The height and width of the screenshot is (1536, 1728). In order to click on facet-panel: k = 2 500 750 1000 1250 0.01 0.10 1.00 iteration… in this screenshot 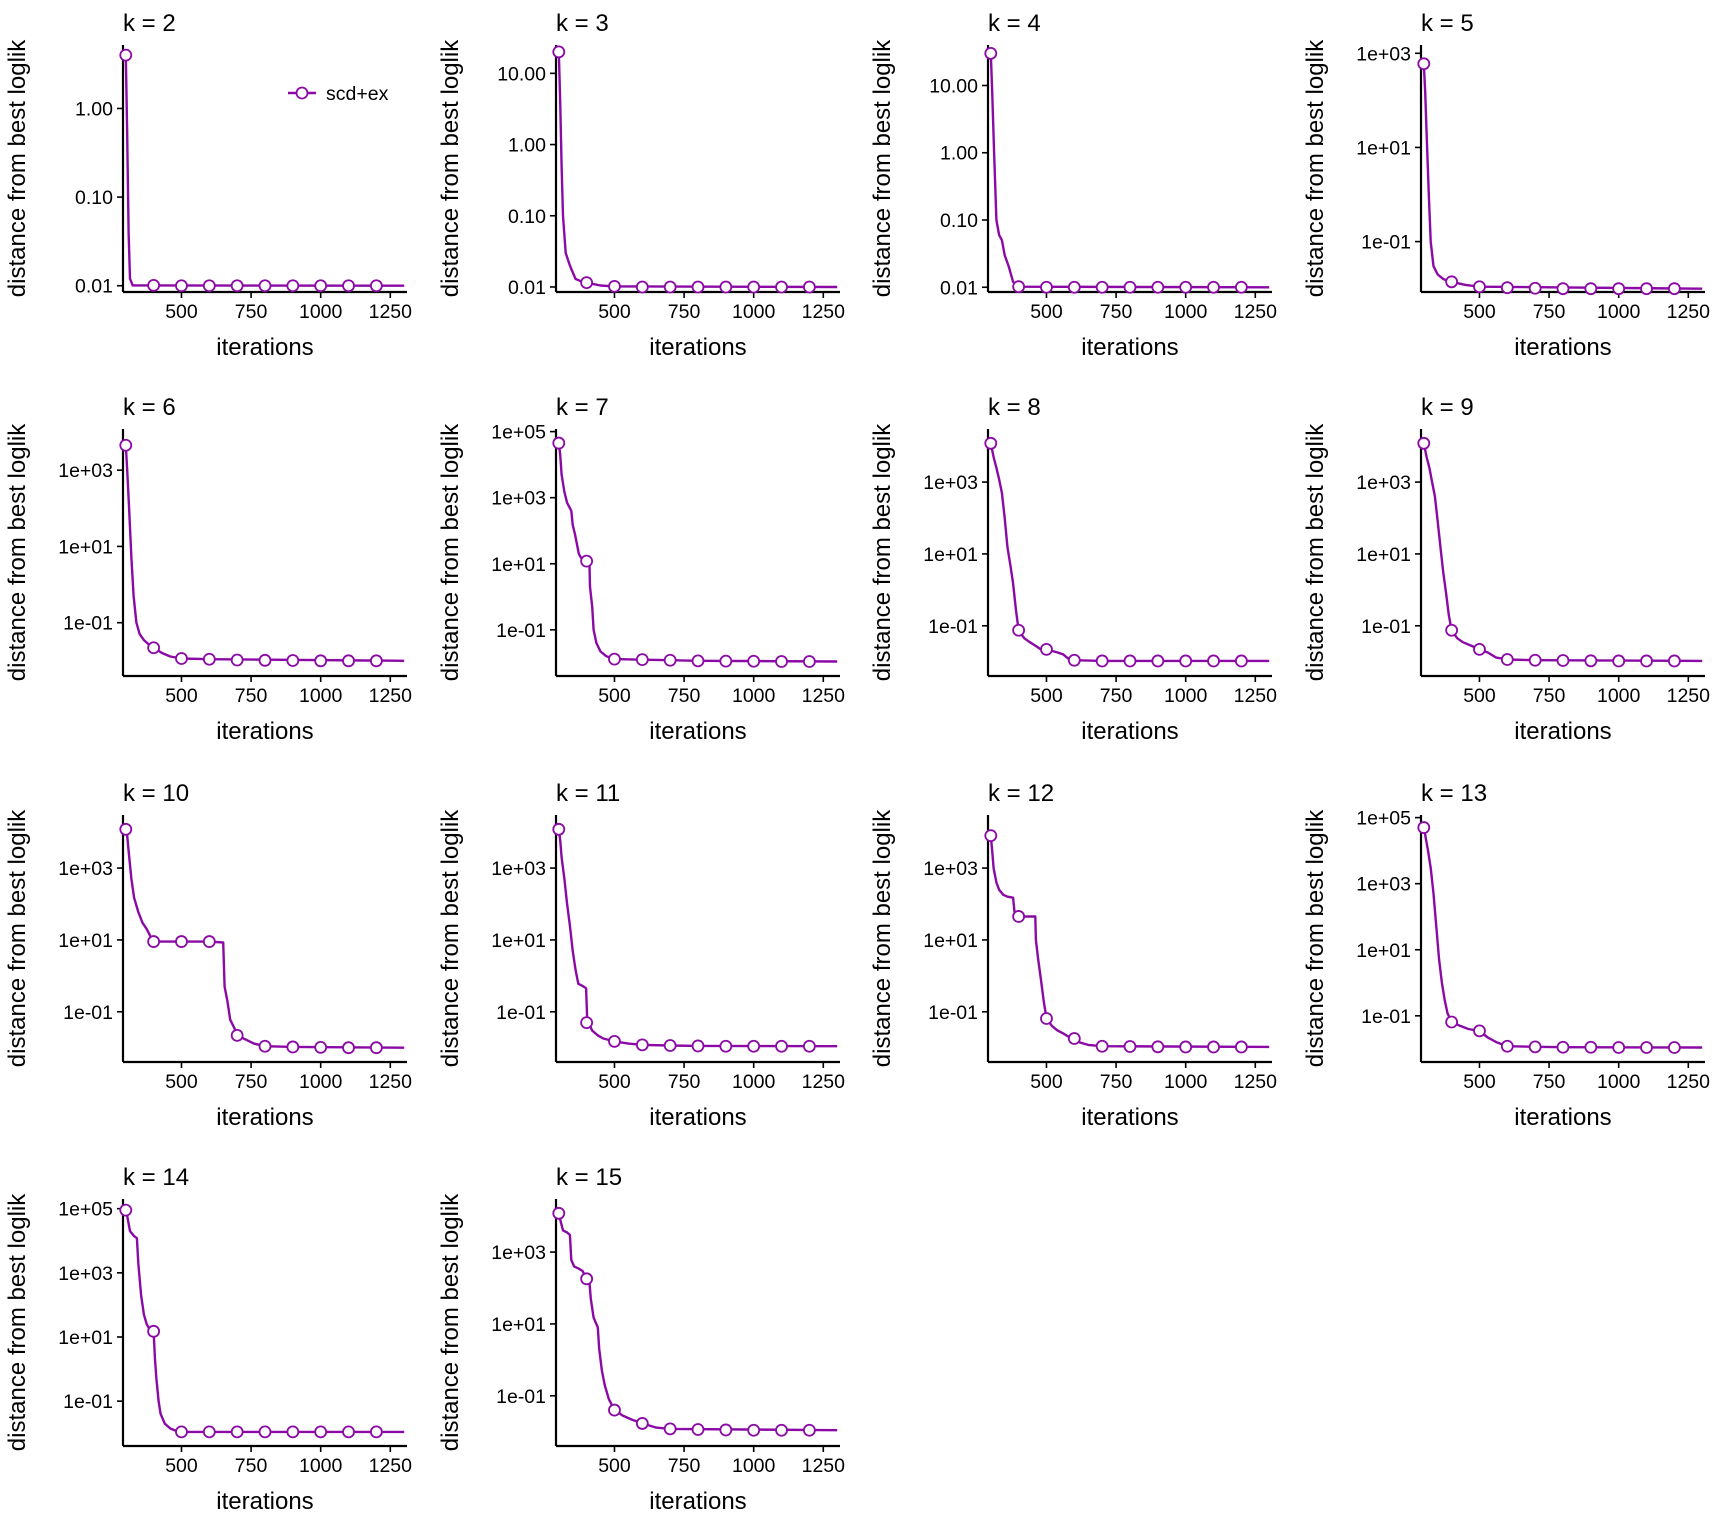, I will do `click(208, 185)`.